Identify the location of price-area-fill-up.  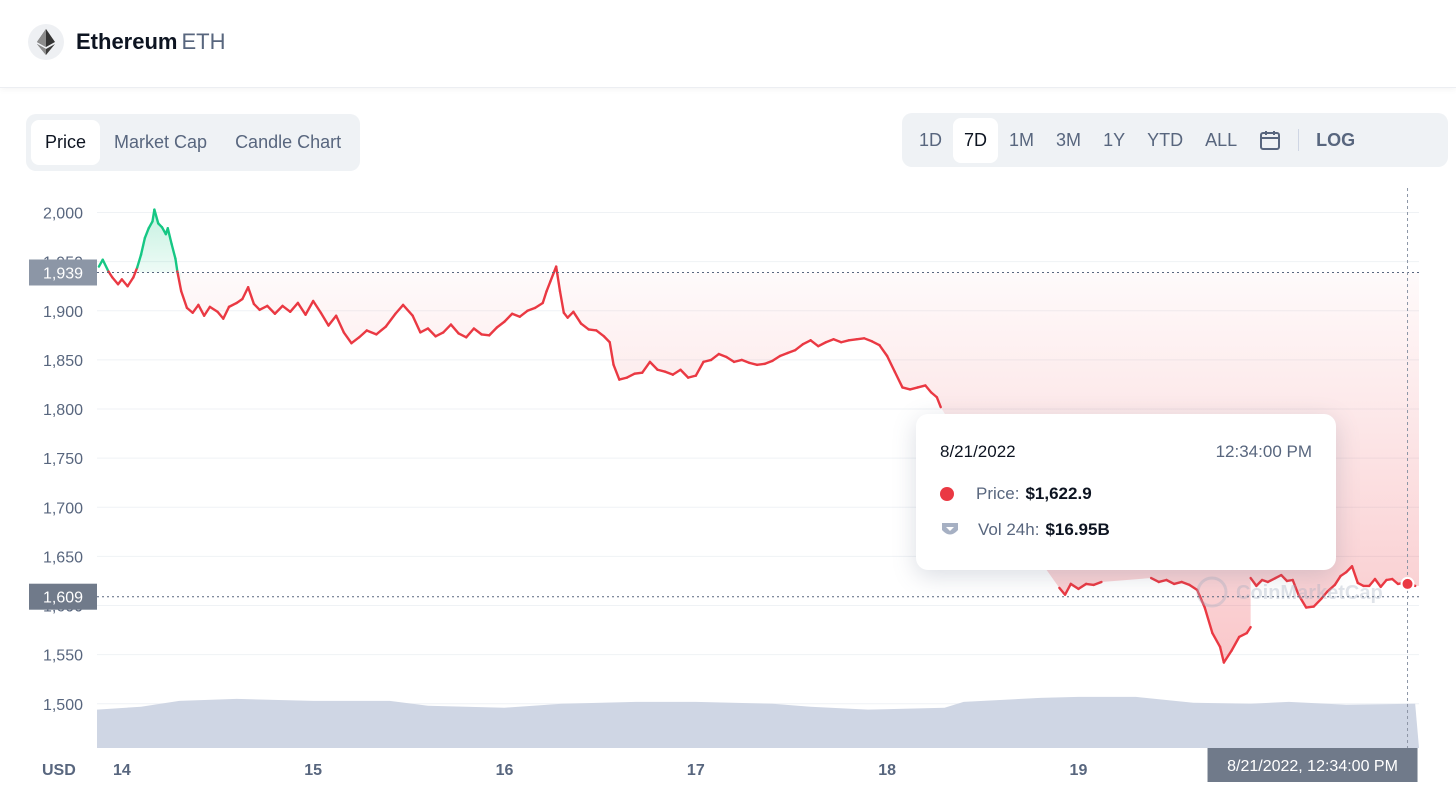
(159, 250).